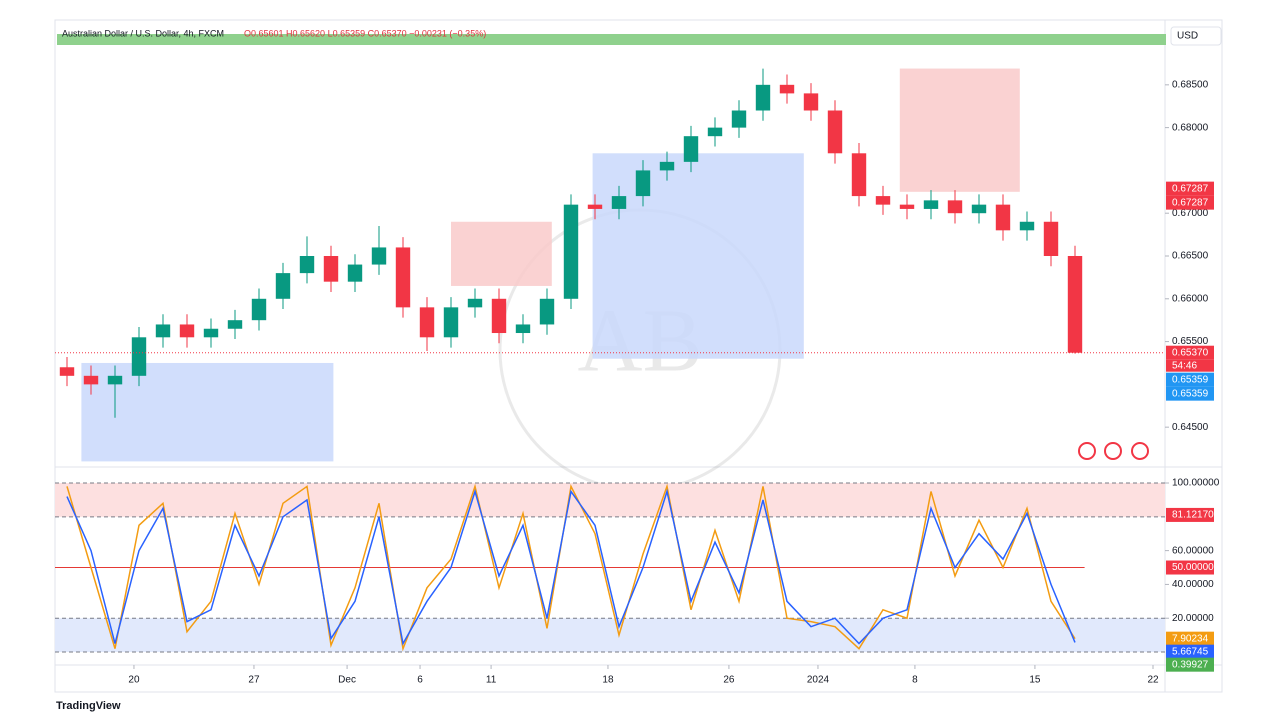  Describe the element at coordinates (491, 680) in the screenshot. I see `x-tick-label: 11` at that location.